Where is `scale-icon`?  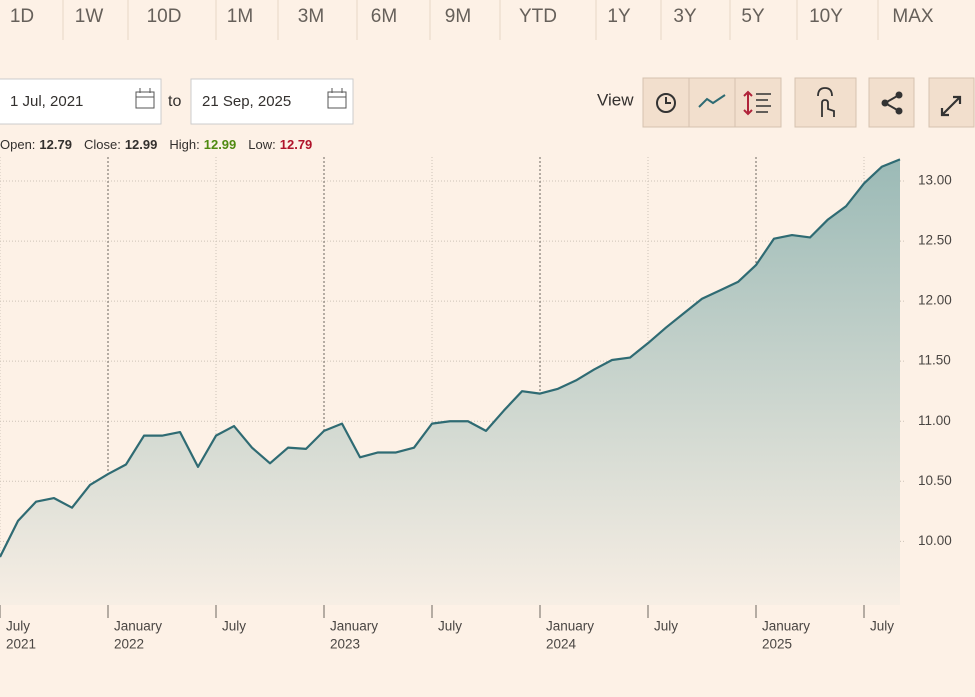
scale-icon is located at coordinates (748, 103).